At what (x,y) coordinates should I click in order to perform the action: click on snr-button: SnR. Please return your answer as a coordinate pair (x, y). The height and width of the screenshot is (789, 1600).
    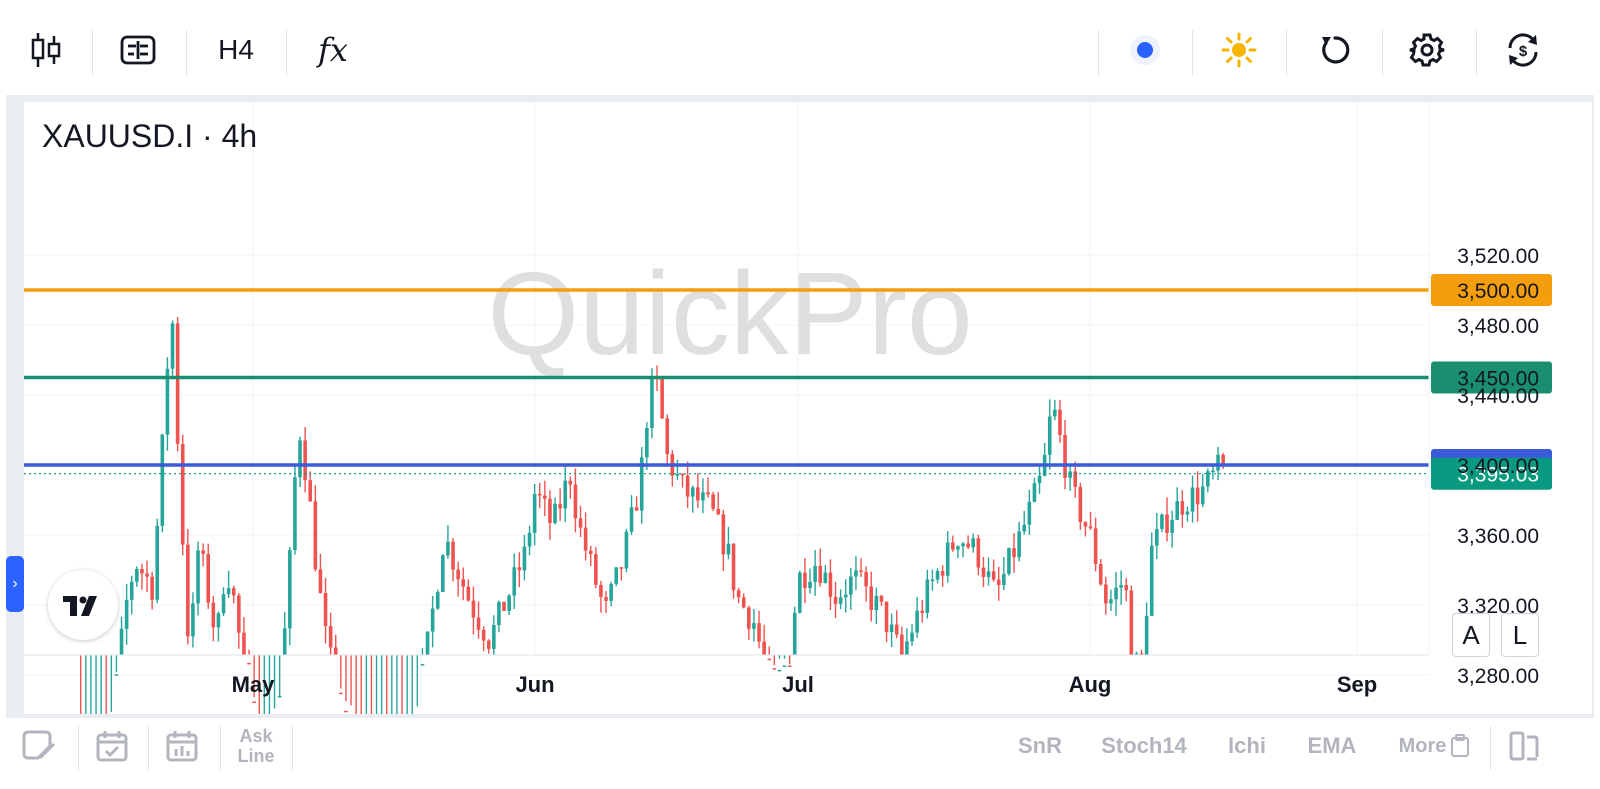
    Looking at the image, I should click on (1040, 745).